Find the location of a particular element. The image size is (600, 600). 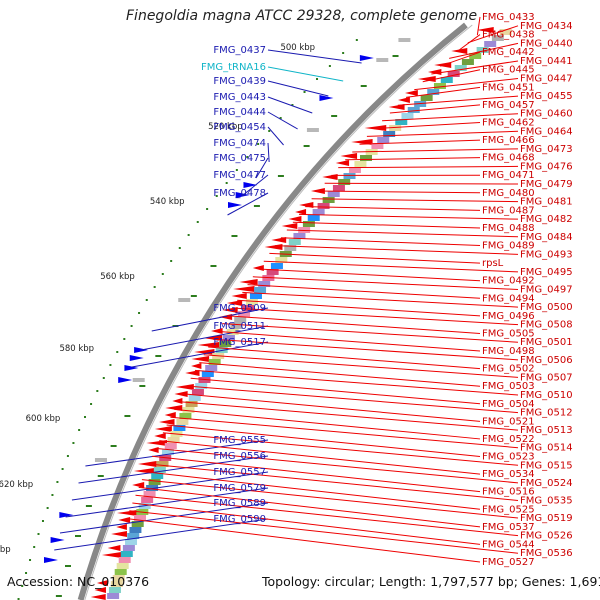

right-gene-label: FMG_0500 is located at coordinates (546, 307).